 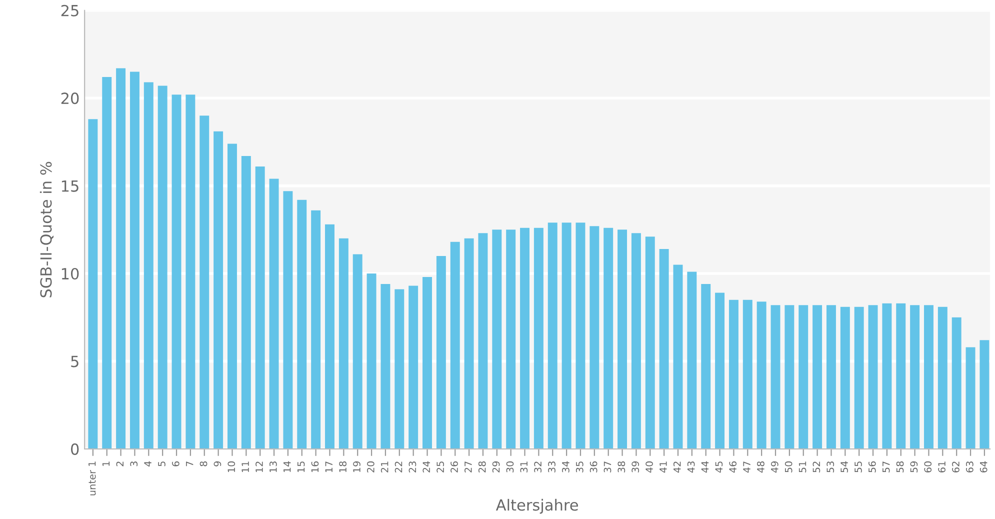 I want to click on x-tick-label: 16, so click(x=315, y=466).